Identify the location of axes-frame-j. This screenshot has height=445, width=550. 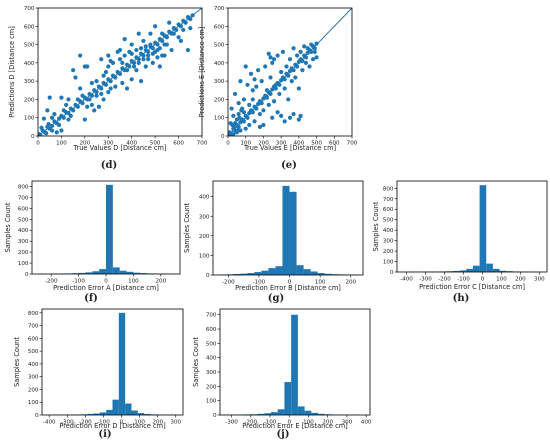
(295, 362).